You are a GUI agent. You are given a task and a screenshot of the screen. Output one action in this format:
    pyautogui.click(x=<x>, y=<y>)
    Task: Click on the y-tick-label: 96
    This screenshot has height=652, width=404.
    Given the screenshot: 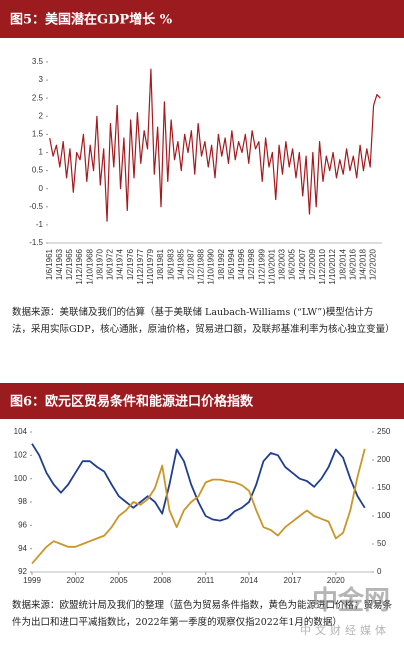 What is the action you would take?
    pyautogui.click(x=22, y=524)
    